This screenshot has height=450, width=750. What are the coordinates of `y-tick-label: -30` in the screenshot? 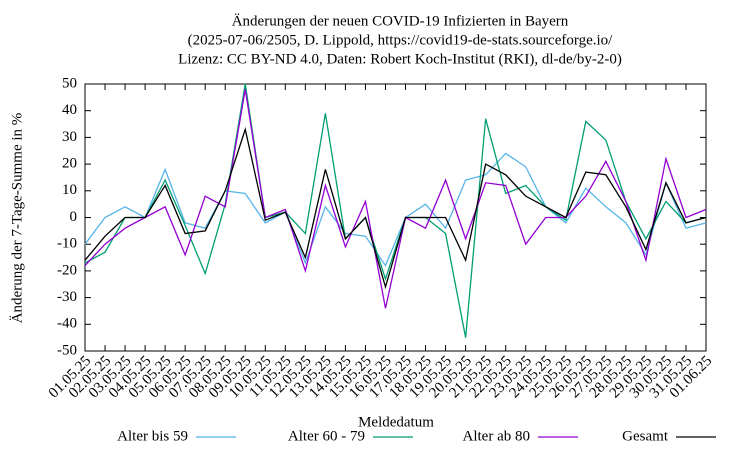 It's located at (67, 297).